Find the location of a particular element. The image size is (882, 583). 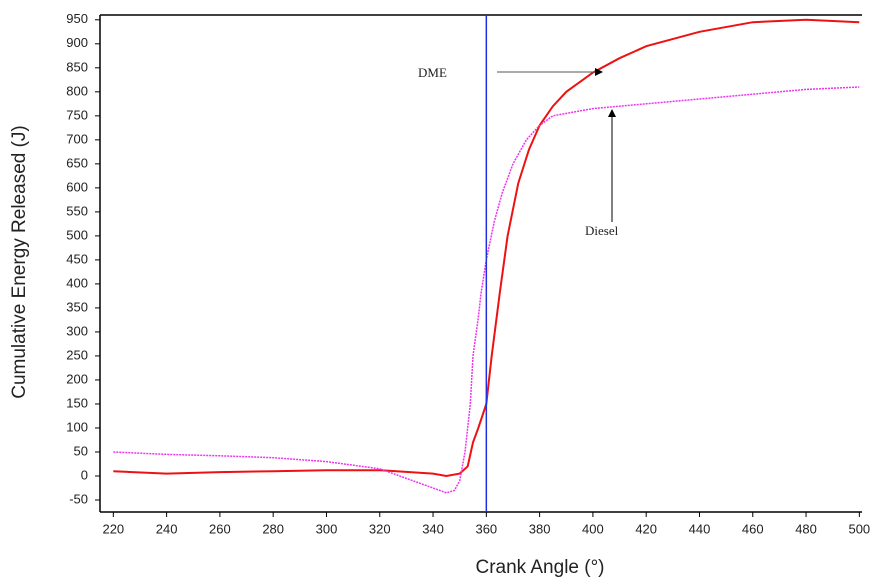

x-tick-label: 440 is located at coordinates (700, 528).